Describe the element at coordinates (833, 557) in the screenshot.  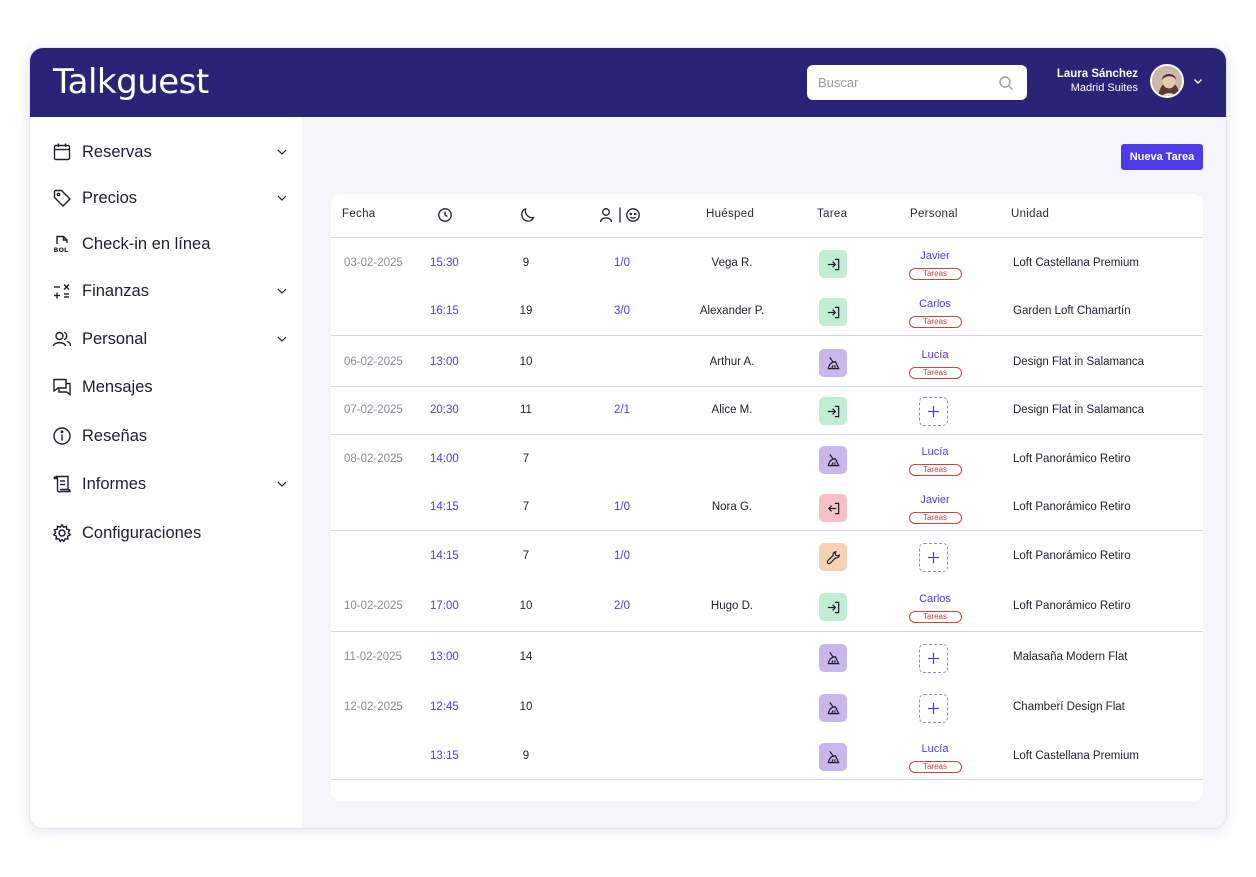
I see `wrench-icon` at that location.